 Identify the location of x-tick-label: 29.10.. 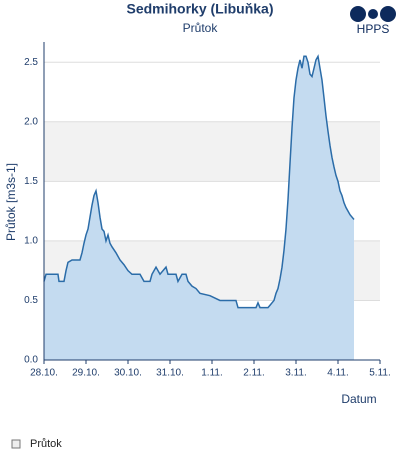
(86, 373).